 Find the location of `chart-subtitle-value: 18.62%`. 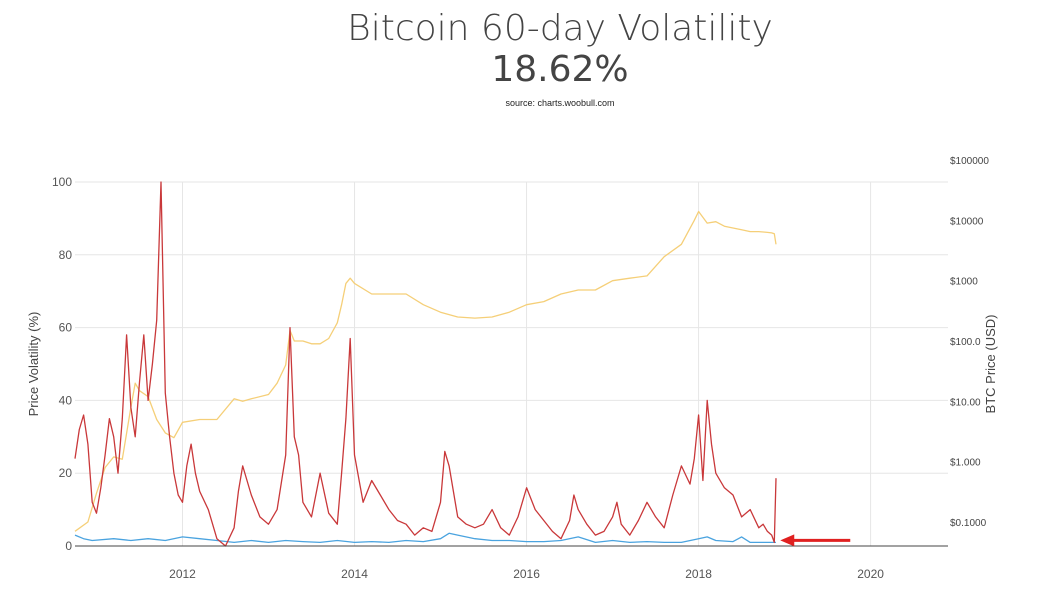

chart-subtitle-value: 18.62% is located at coordinates (560, 69).